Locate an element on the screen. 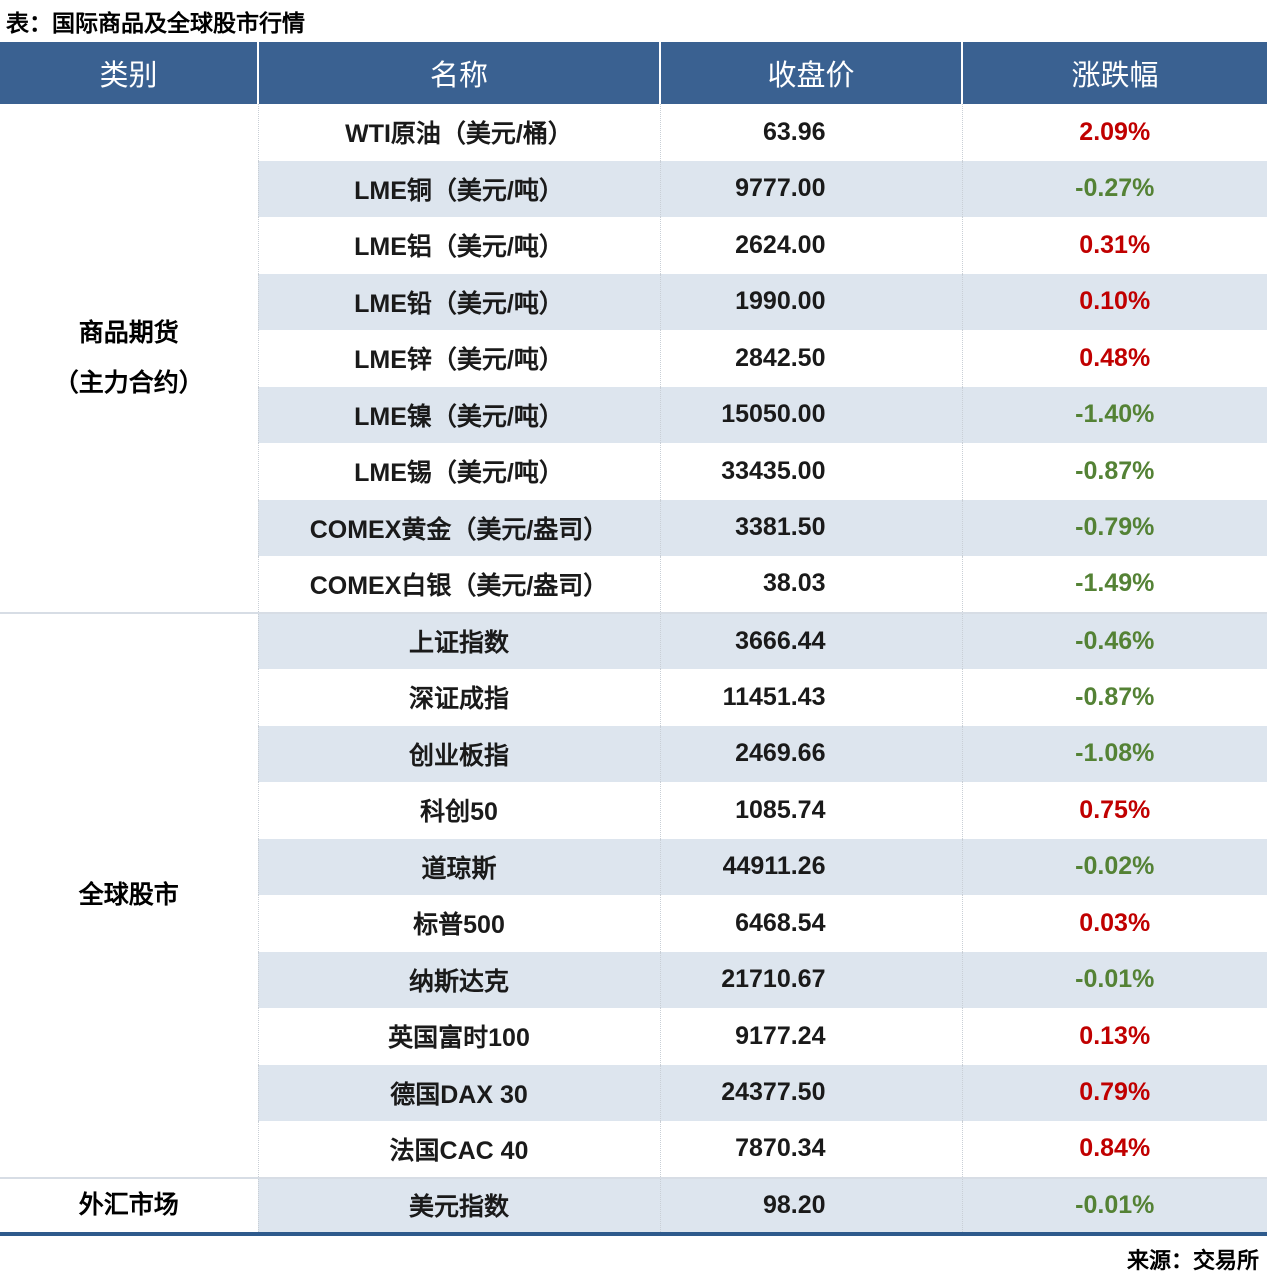 This screenshot has height=1278, width=1267. change-percent-cell: 0.10% is located at coordinates (1114, 301).